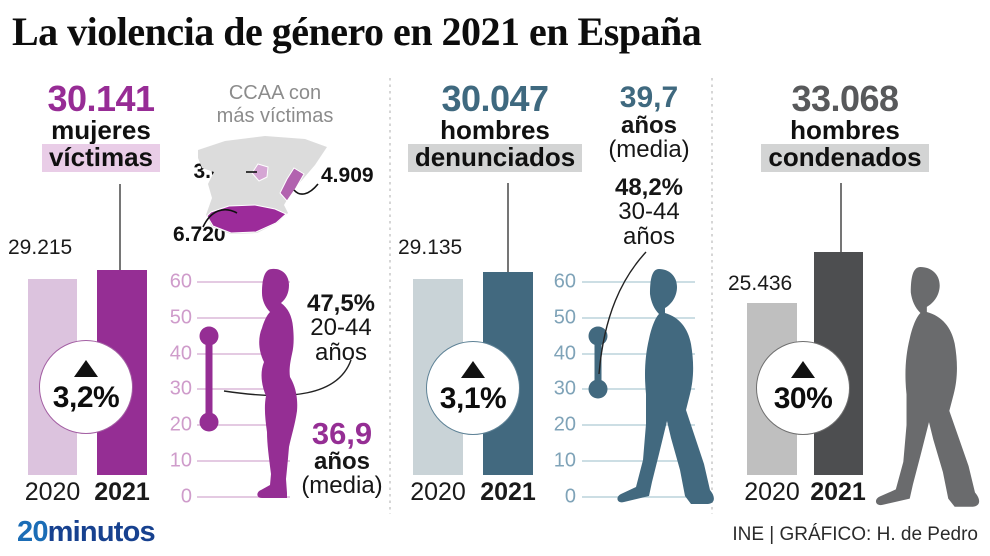 This screenshot has width=990, height=556. Describe the element at coordinates (180, 317) in the screenshot. I see `victims-axis-tick: 50` at that location.